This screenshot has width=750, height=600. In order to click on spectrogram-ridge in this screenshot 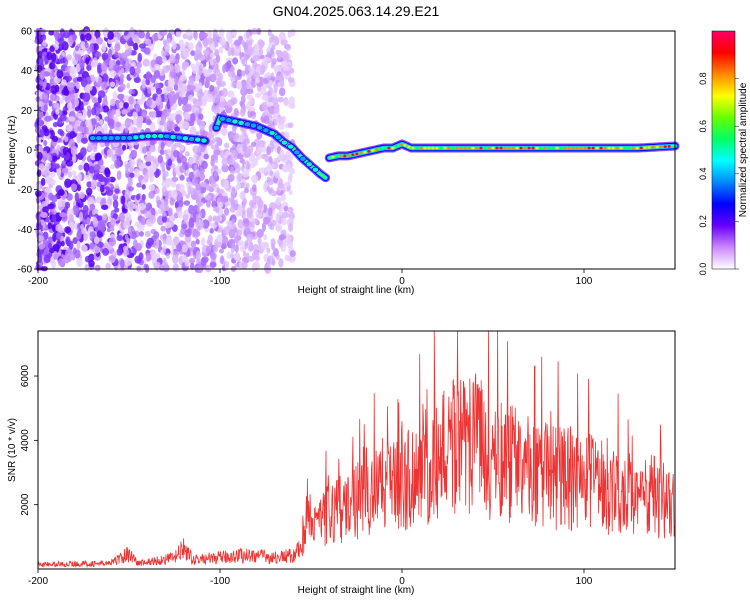, I will do `click(384, 148)`.